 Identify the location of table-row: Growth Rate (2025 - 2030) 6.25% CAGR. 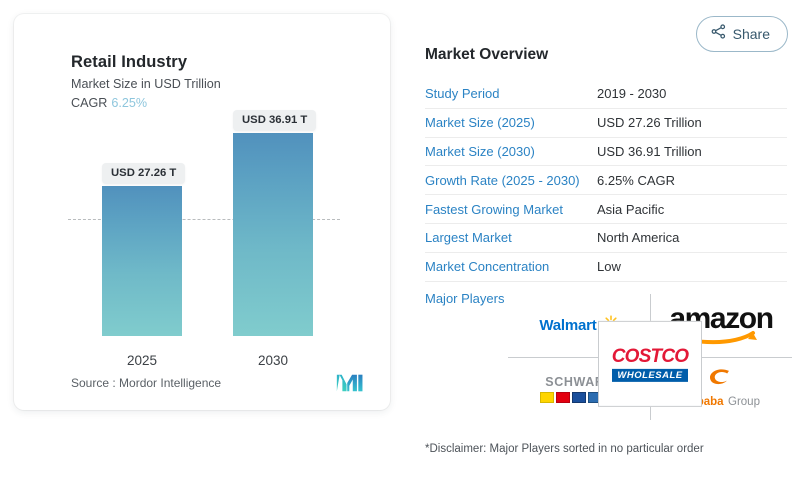
(606, 181).